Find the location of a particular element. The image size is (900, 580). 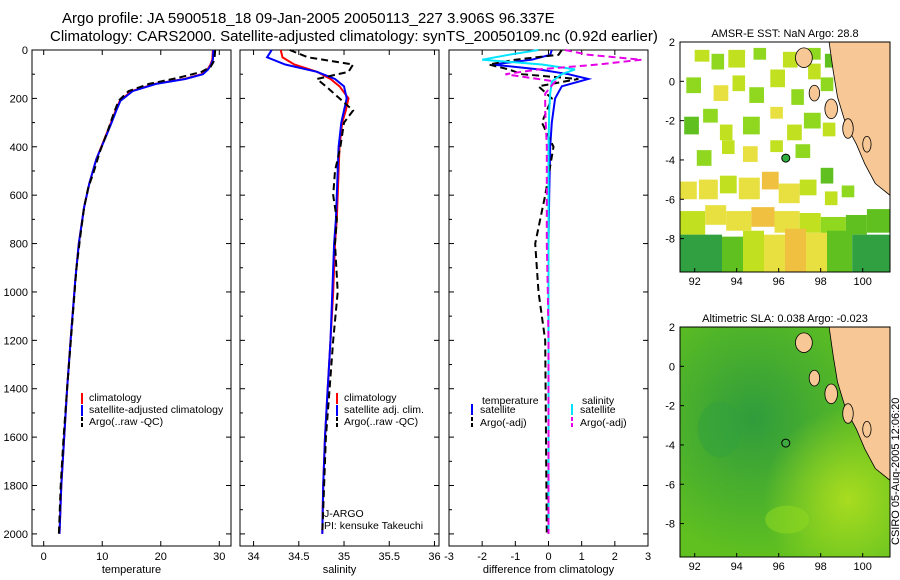

salinity-xaxis-label: salinity is located at coordinates (340, 570).